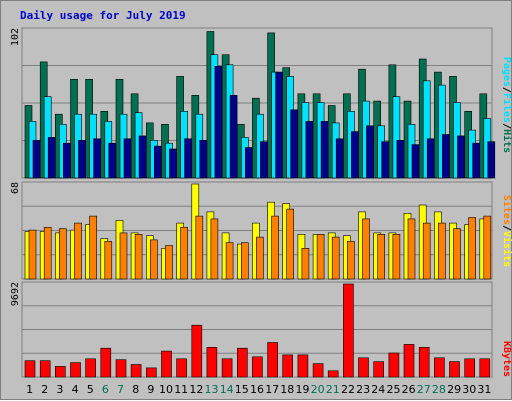  I want to click on x-tick-label-8: 8, so click(135, 389).